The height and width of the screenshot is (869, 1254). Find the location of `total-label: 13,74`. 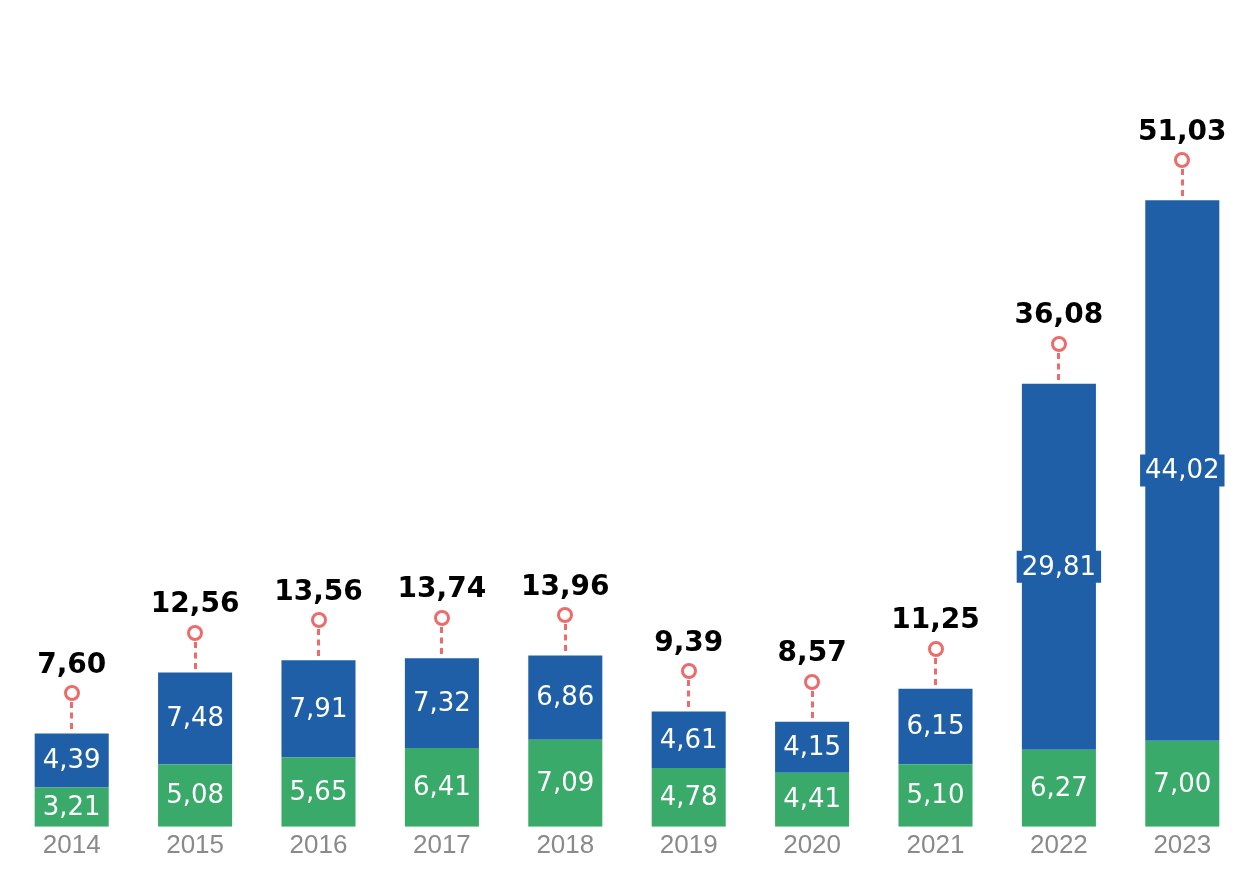

total-label: 13,74 is located at coordinates (442, 588).